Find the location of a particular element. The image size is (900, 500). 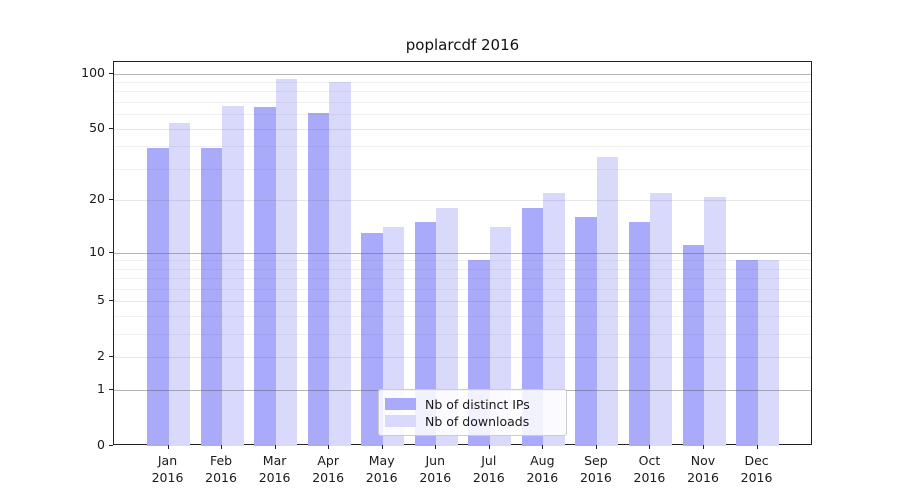

y-tick-label: 20 is located at coordinates (97, 199).